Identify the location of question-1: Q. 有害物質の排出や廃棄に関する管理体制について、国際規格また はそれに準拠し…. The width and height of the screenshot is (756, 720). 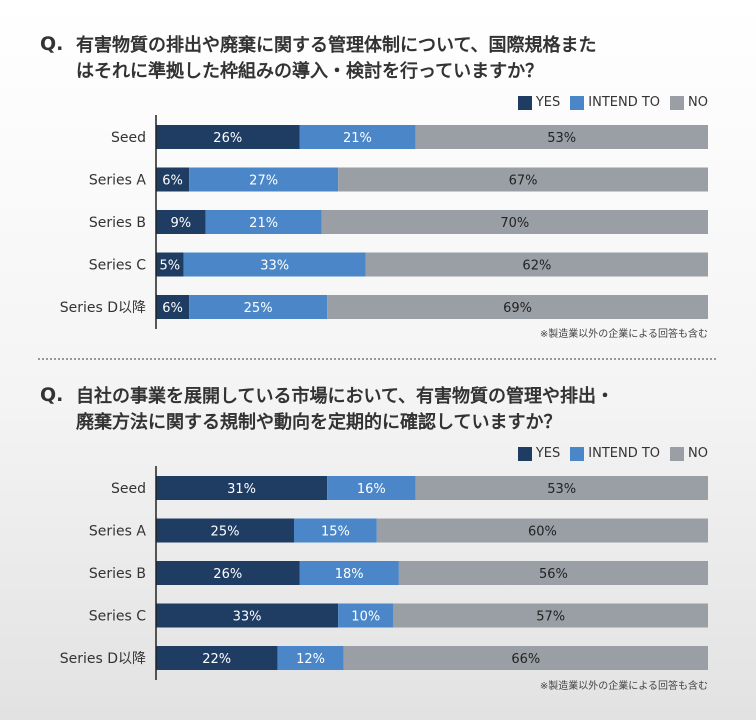
(385, 59).